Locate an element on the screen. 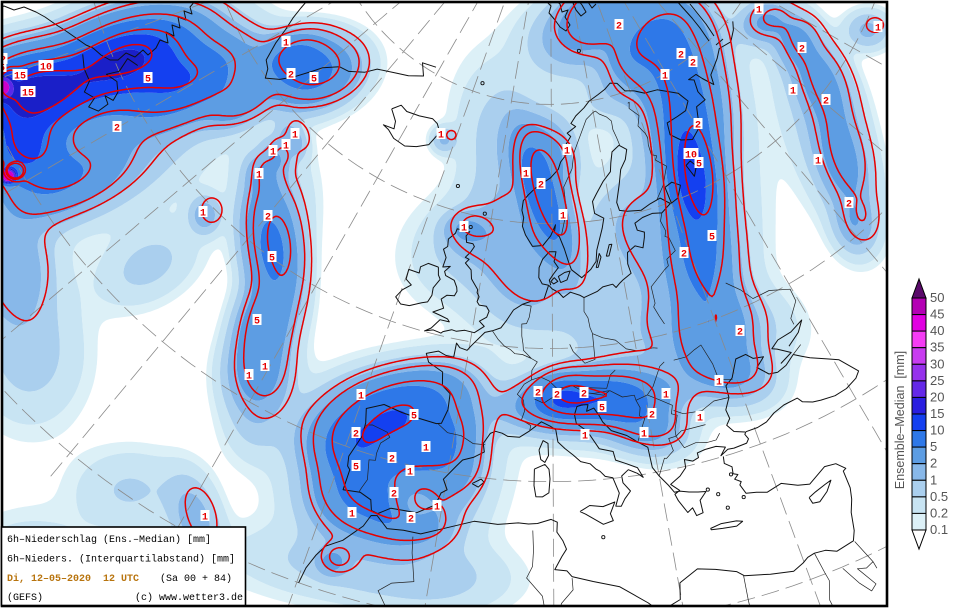 This screenshot has width=960, height=611. svg-text:6h–Nieders. (Interquartilabsta: 6h–Nieders. (Interquartilabstand) [mm] is located at coordinates (121, 560).